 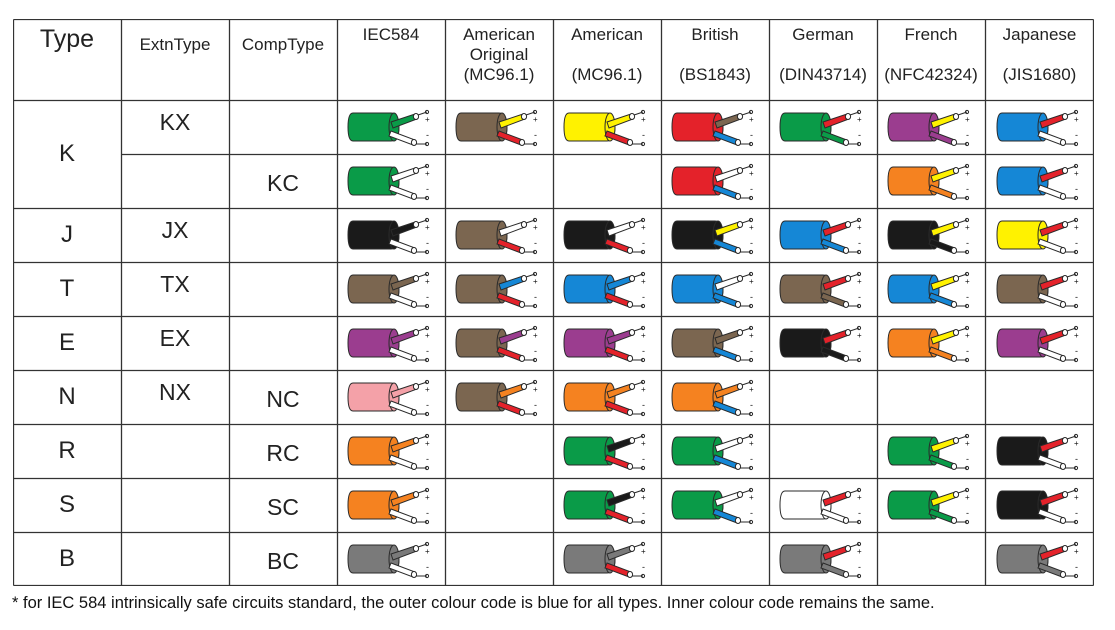 What do you see at coordinates (175, 338) in the screenshot?
I see `row-extn-EX: EX` at bounding box center [175, 338].